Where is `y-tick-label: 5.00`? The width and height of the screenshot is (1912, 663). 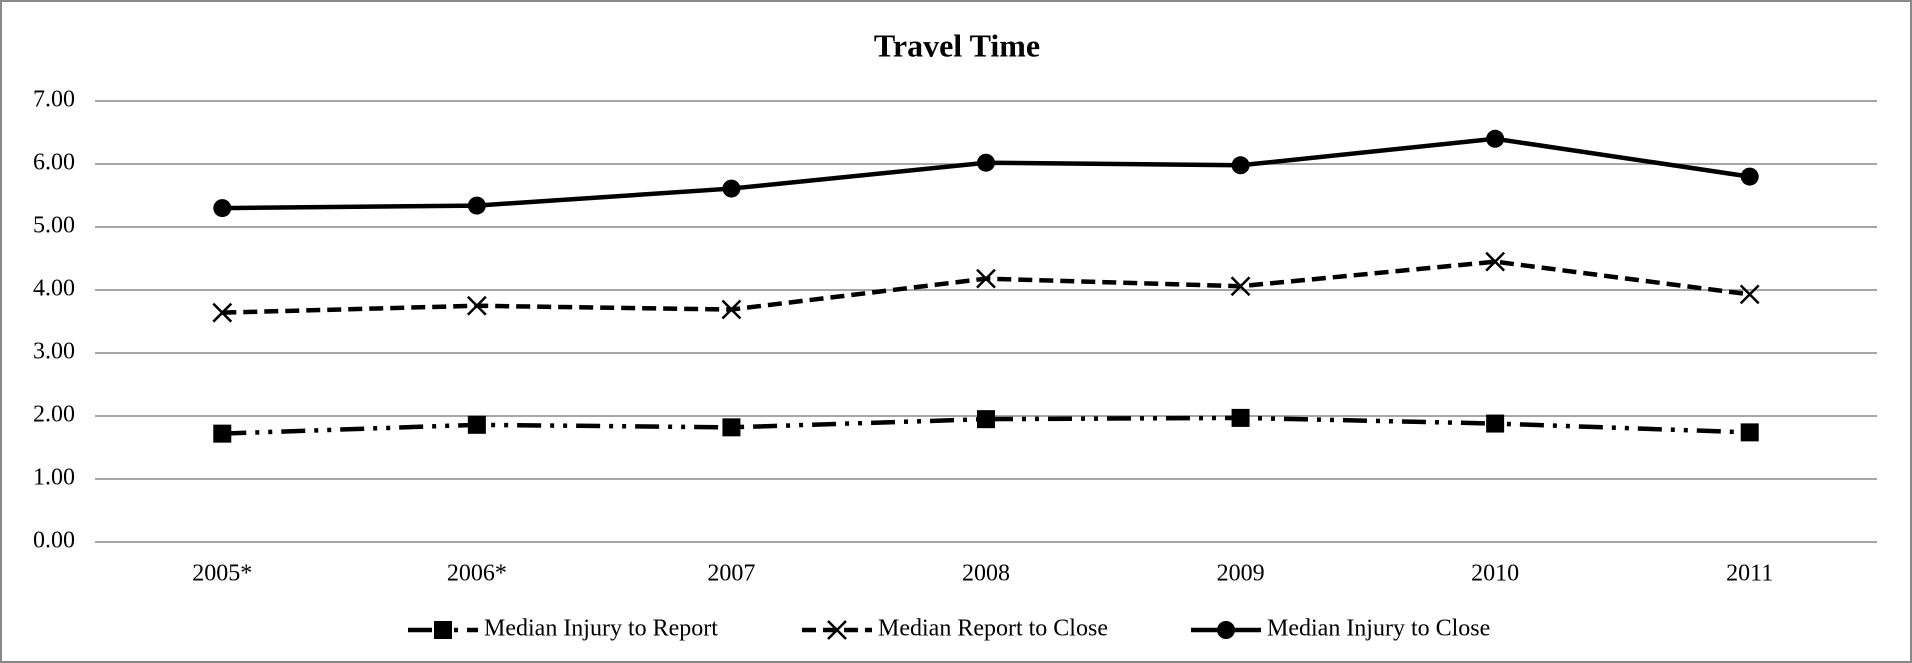 y-tick-label: 5.00 is located at coordinates (54, 226).